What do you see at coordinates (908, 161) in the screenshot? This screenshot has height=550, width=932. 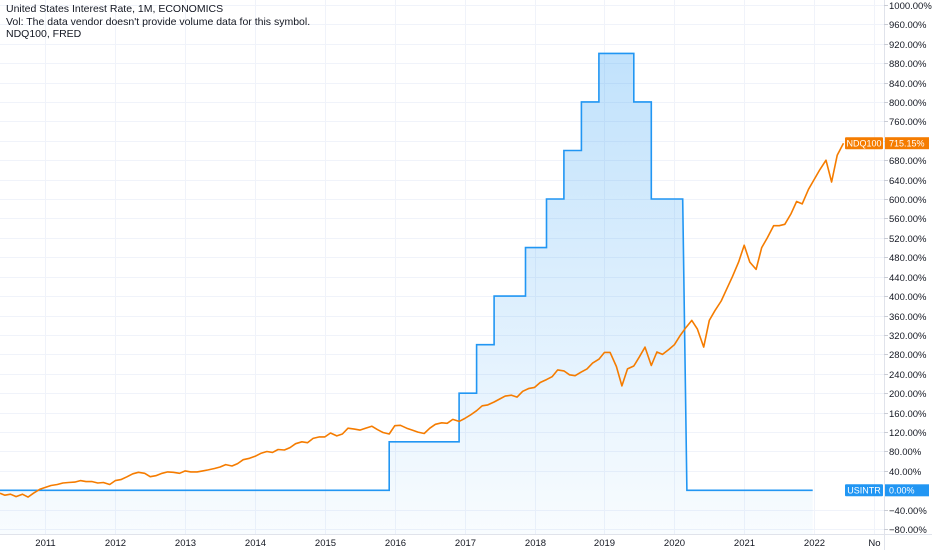 I see `y-tick-label: 680.00%` at bounding box center [908, 161].